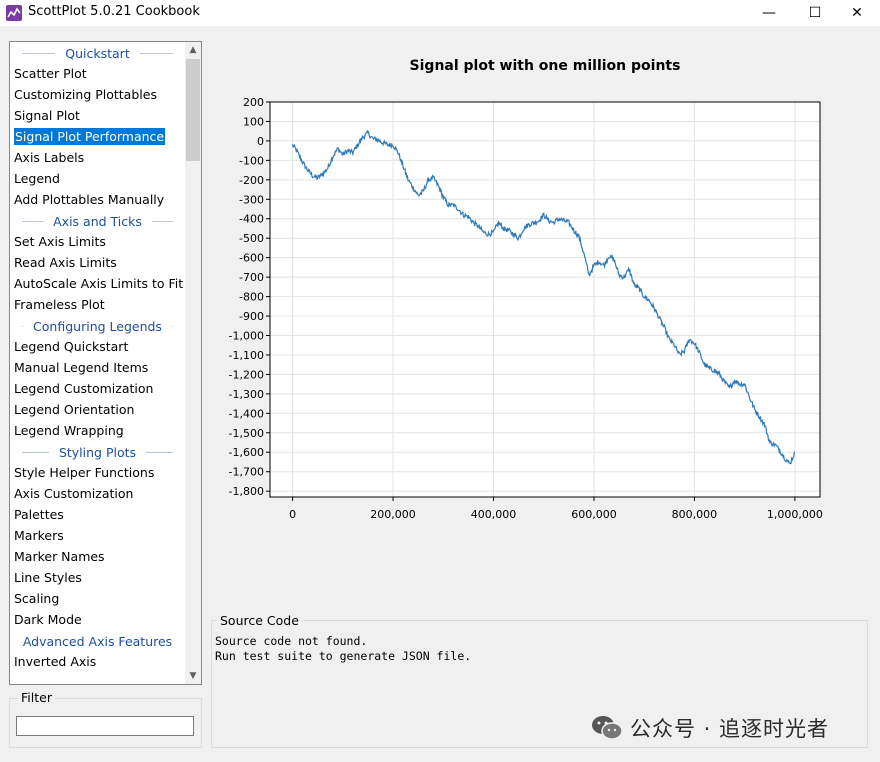 This screenshot has height=762, width=880. Describe the element at coordinates (97, 619) in the screenshot. I see `recipe-item: Dark Mode` at that location.